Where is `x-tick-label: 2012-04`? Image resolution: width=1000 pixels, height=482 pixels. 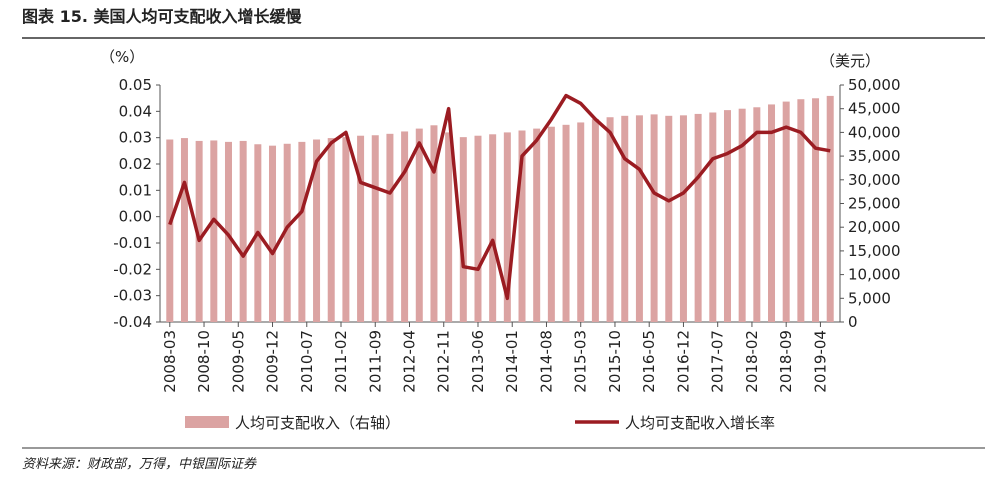
x-tick-label: 2012-04 is located at coordinates (409, 361).